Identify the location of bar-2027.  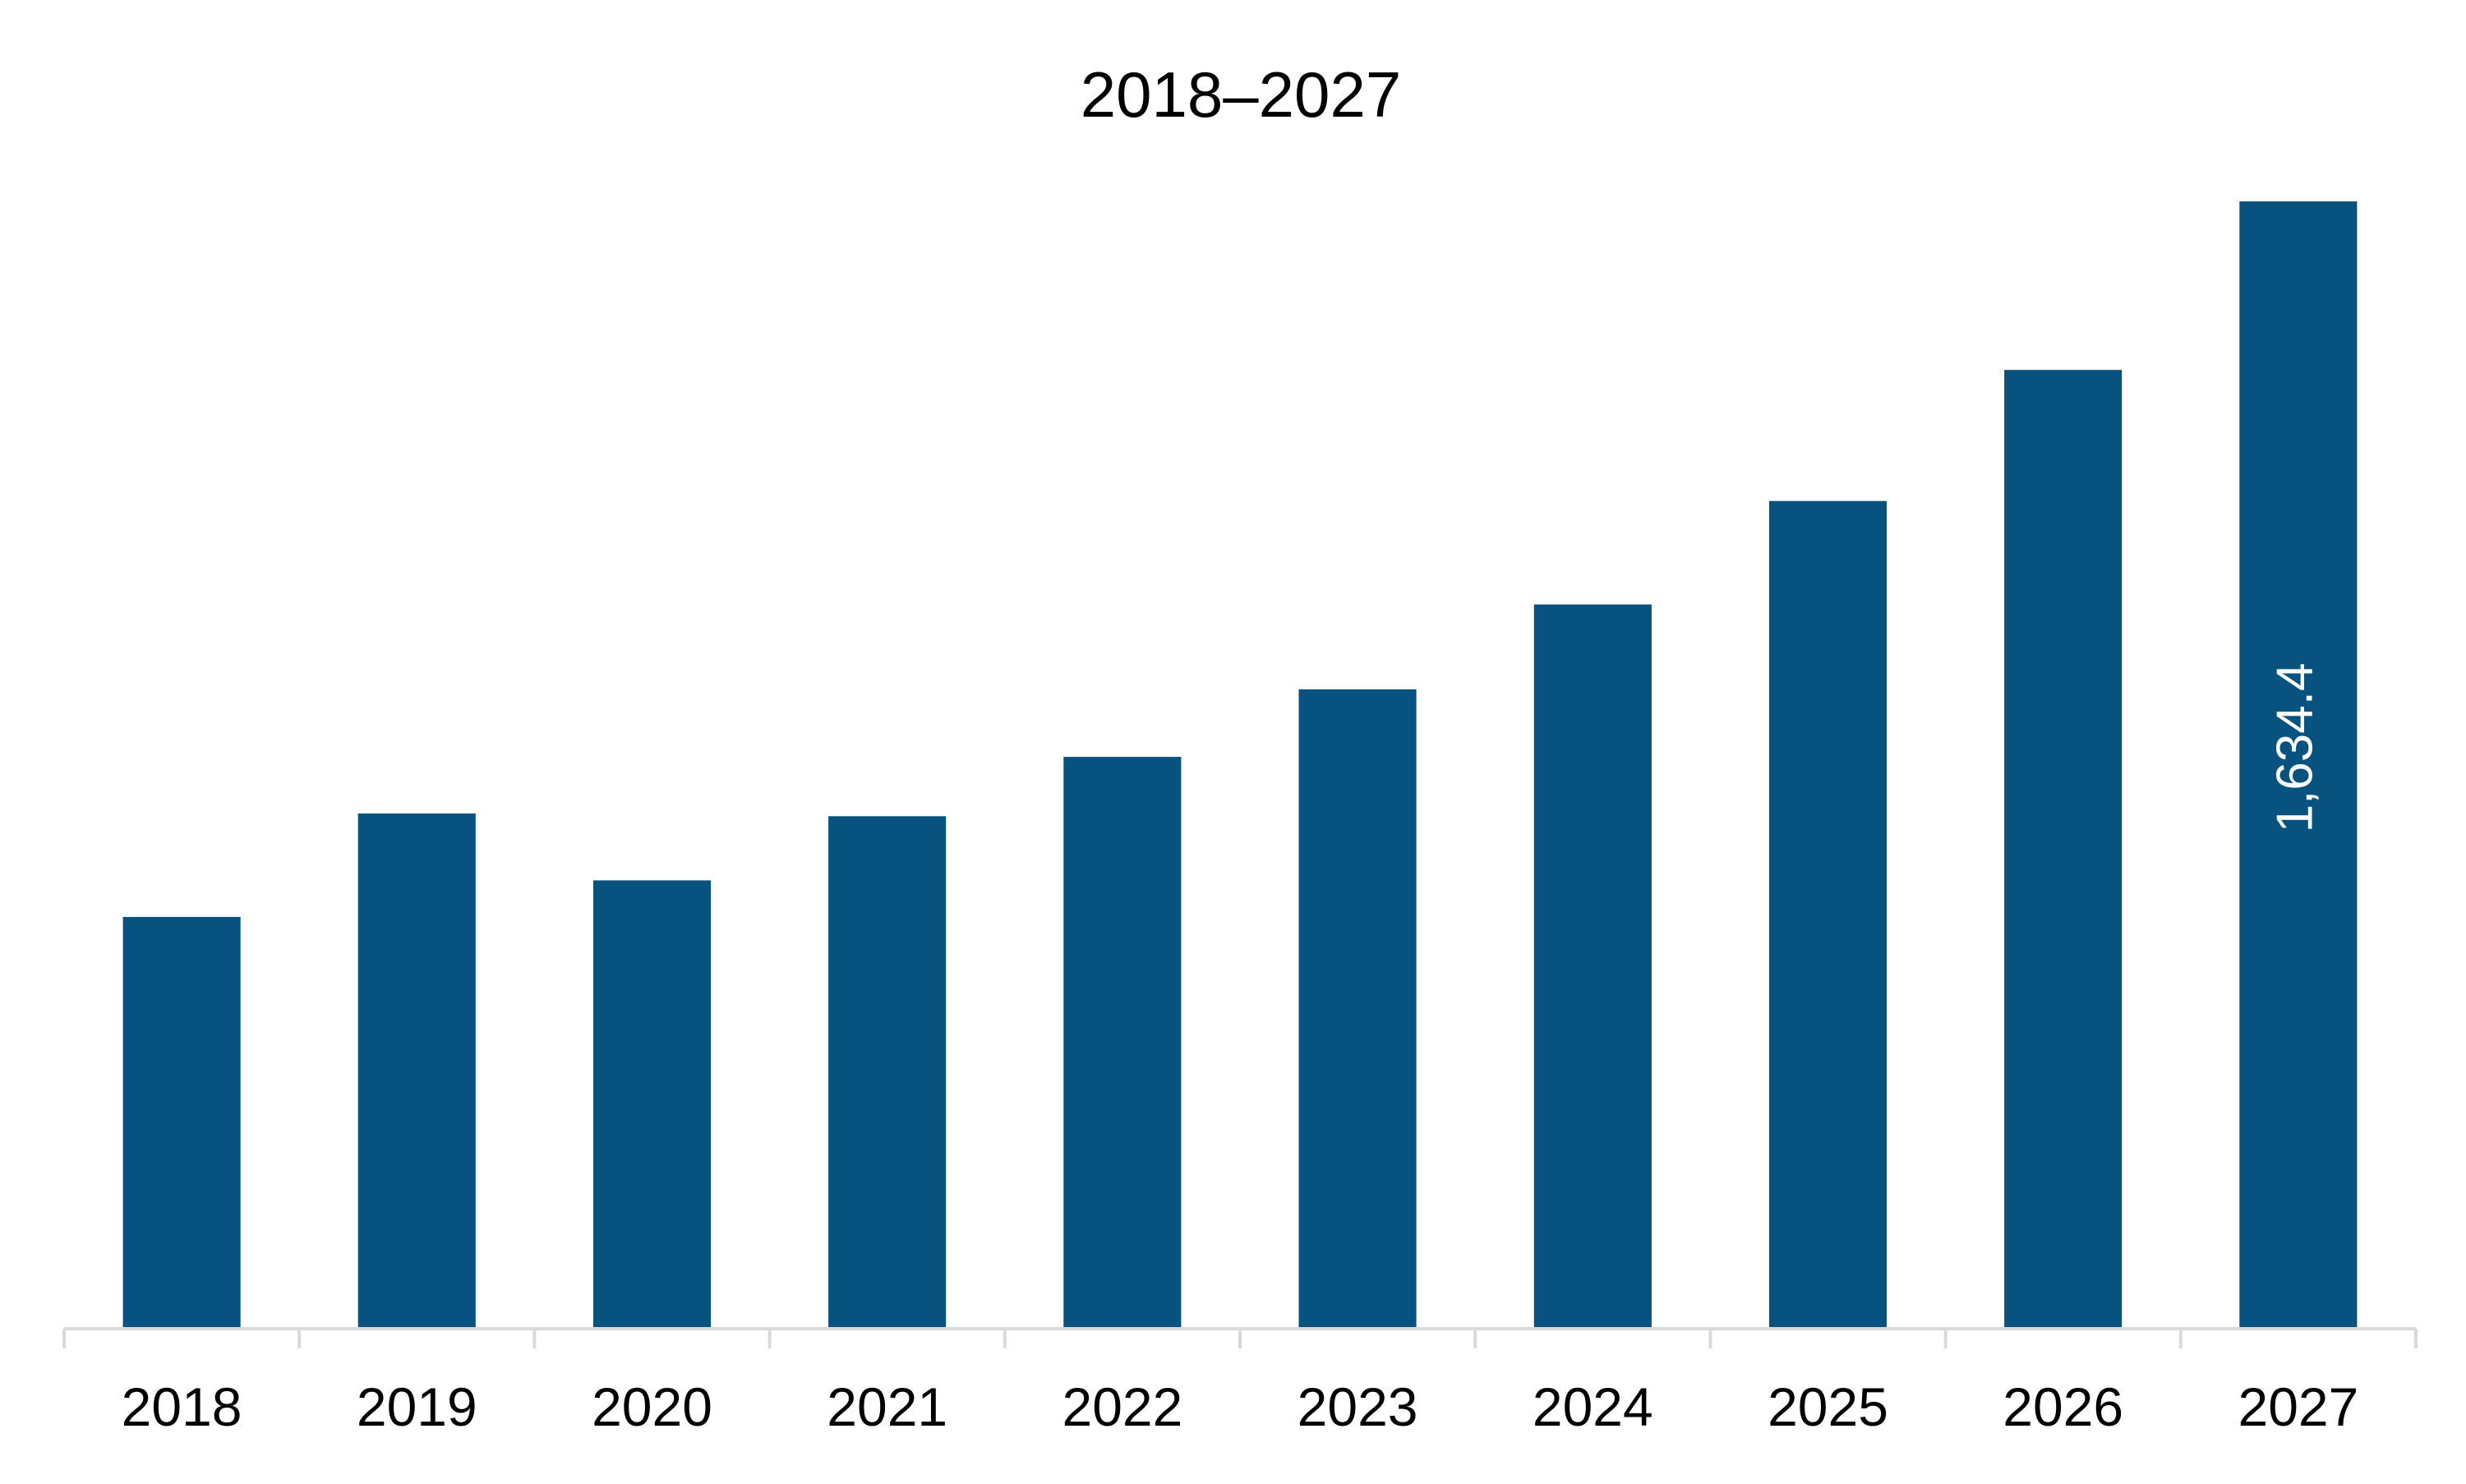
(2299, 766).